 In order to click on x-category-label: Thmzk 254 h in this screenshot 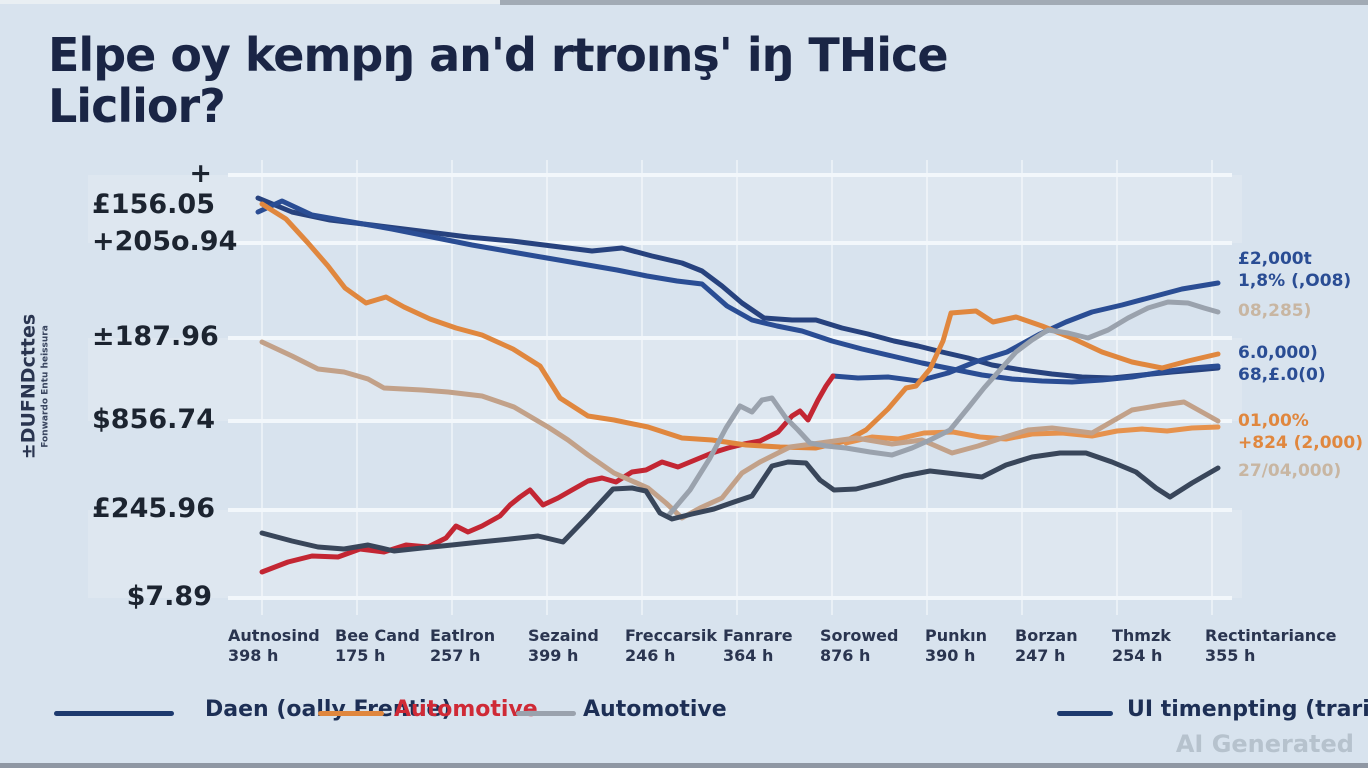, I will do `click(1141, 646)`.